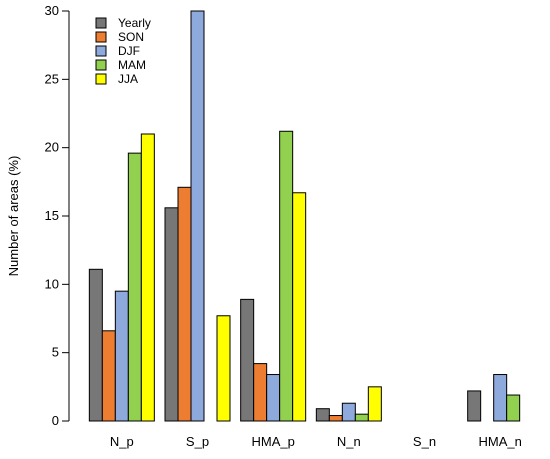  I want to click on legend-label-mam: MAM, so click(132, 65).